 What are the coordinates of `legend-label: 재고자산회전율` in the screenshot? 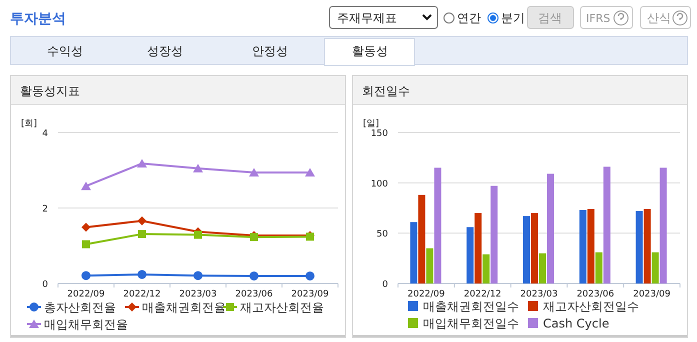 It's located at (282, 307).